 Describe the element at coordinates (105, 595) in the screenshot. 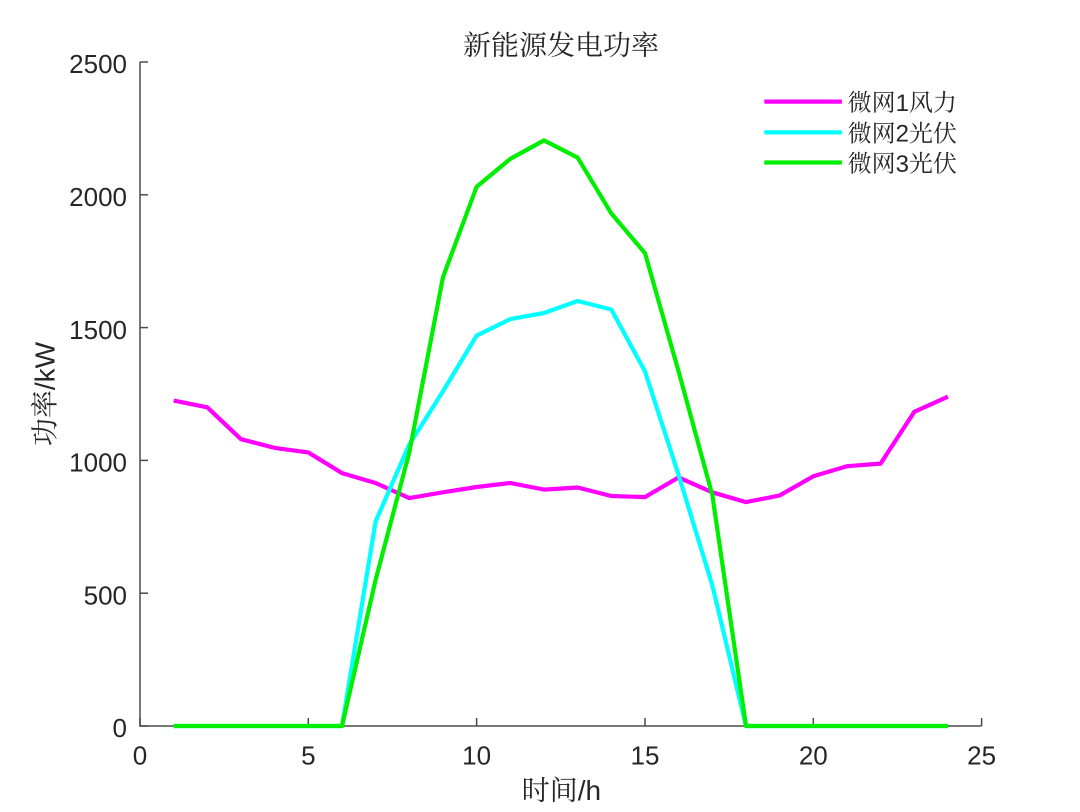

I see `svg-text: 500` at that location.